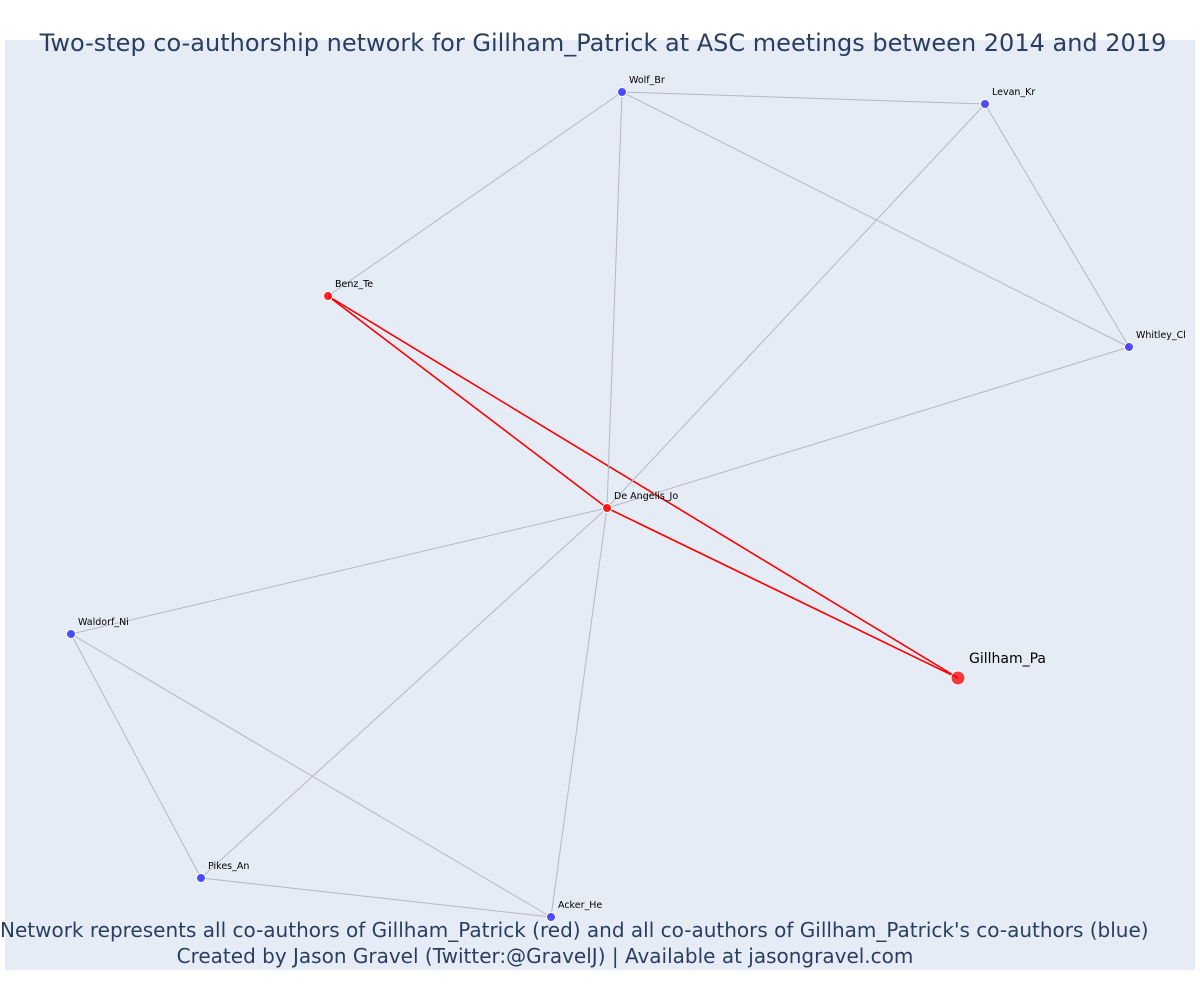 The width and height of the screenshot is (1200, 1000). Describe the element at coordinates (579, 712) in the screenshot. I see `edge-acker-he-de-angelis-jo` at that location.